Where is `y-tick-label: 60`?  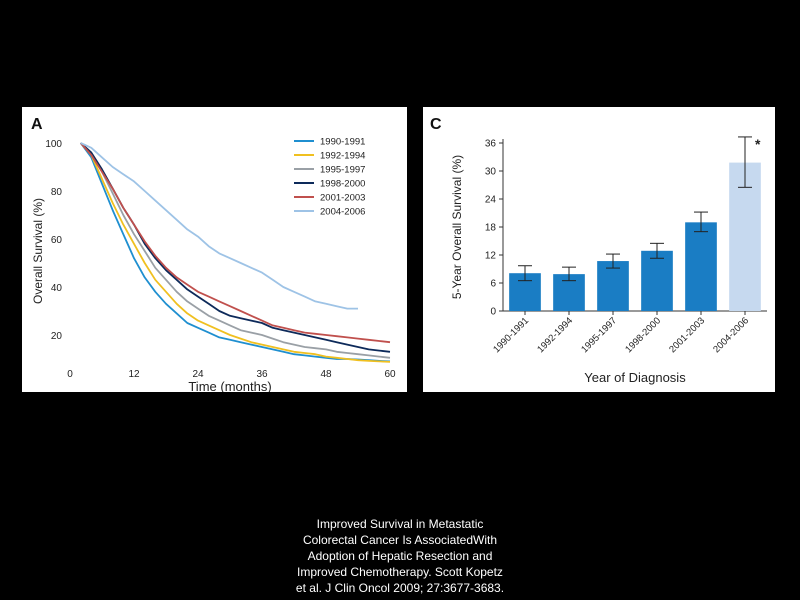
y-tick-label: 60 is located at coordinates (57, 240).